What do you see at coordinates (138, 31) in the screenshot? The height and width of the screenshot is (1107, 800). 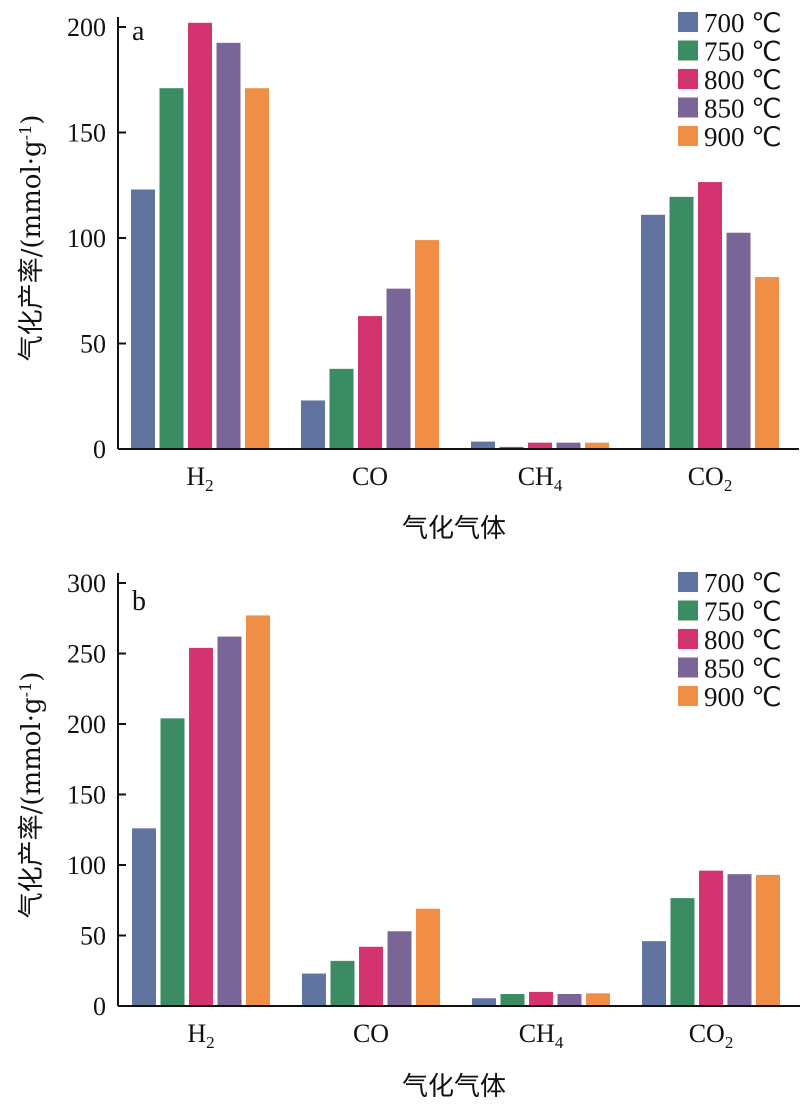 I see `panel-label: a` at bounding box center [138, 31].